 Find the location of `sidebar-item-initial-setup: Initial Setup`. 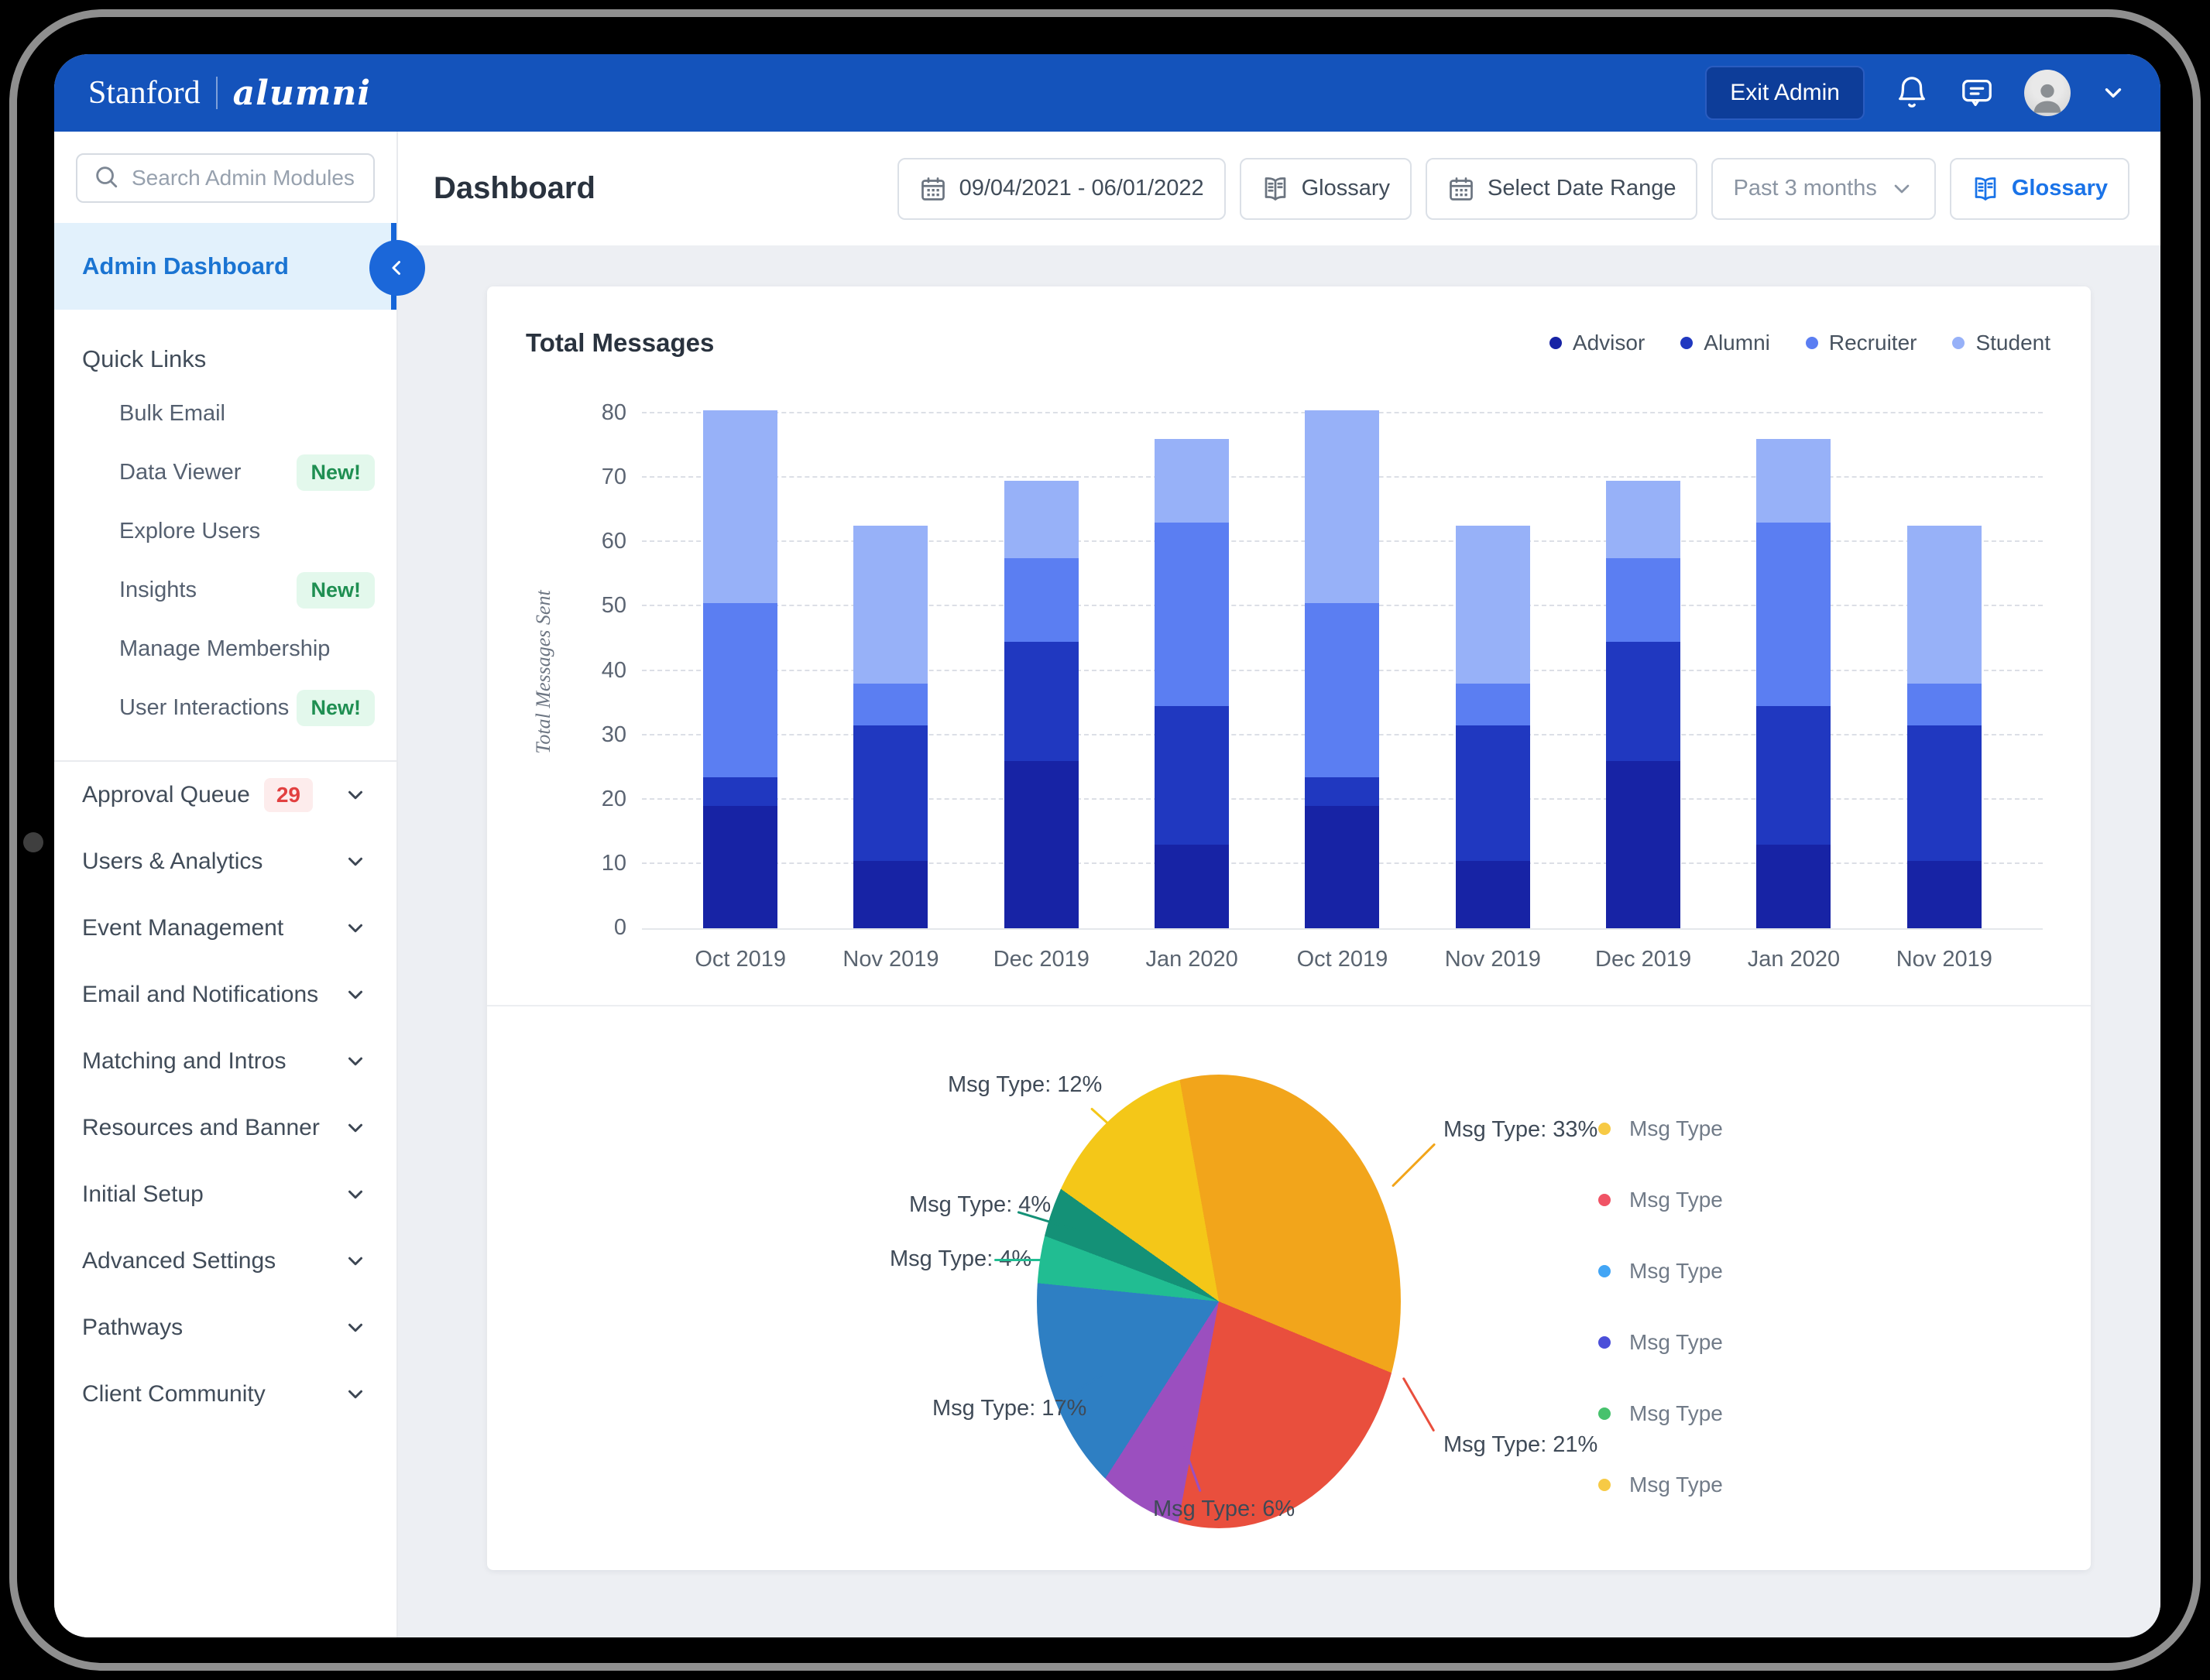

sidebar-item-initial-setup: Initial Setup is located at coordinates (225, 1194).